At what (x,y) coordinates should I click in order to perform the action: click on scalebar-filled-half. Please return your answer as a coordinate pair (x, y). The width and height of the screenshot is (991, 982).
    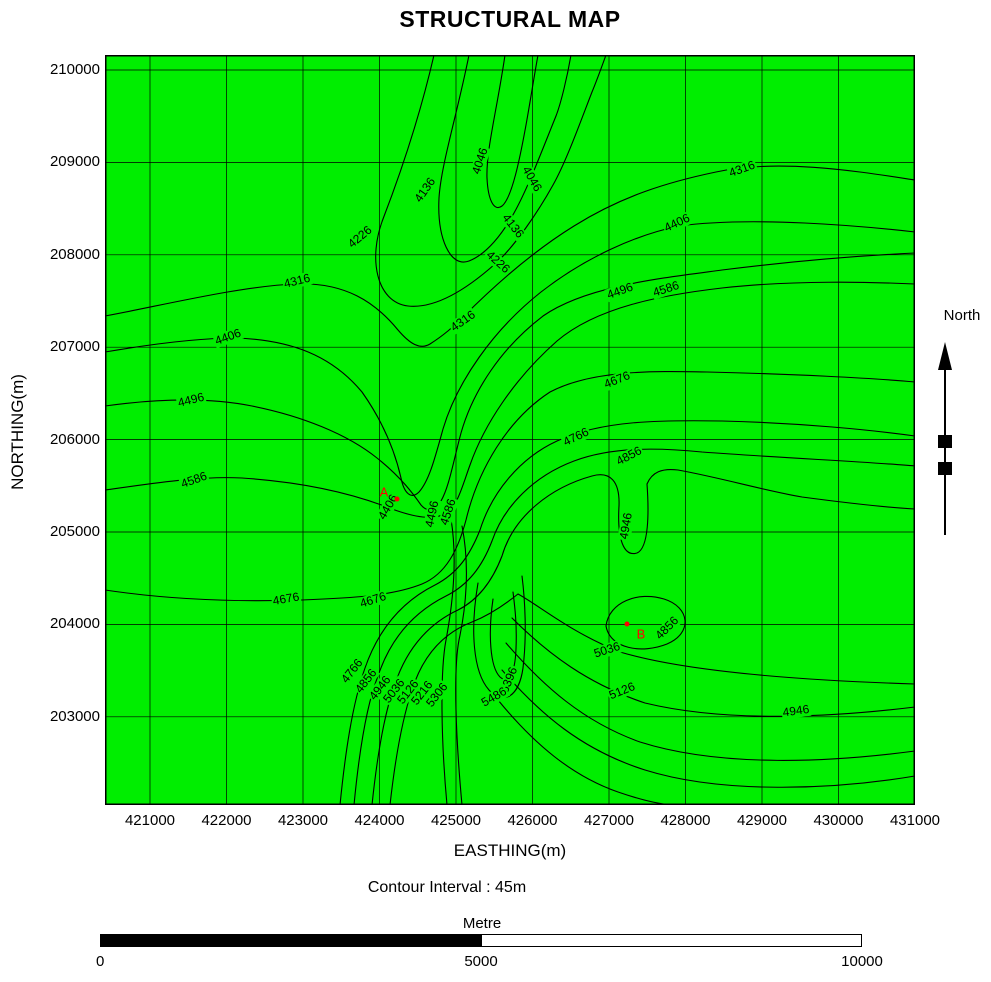
    Looking at the image, I should click on (291, 940).